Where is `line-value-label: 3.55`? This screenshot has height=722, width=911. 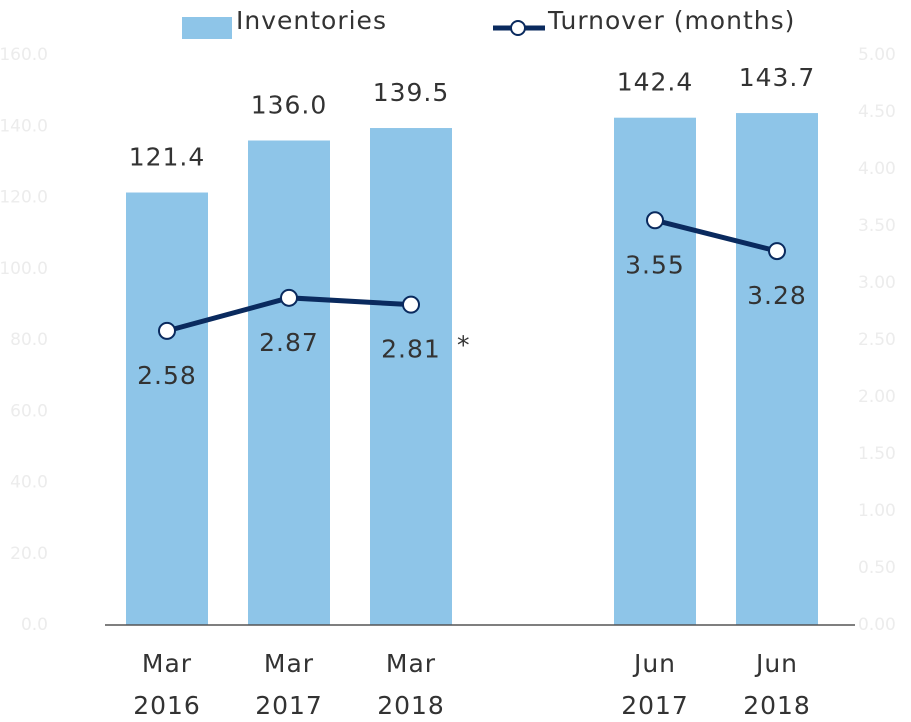 line-value-label: 3.55 is located at coordinates (655, 264).